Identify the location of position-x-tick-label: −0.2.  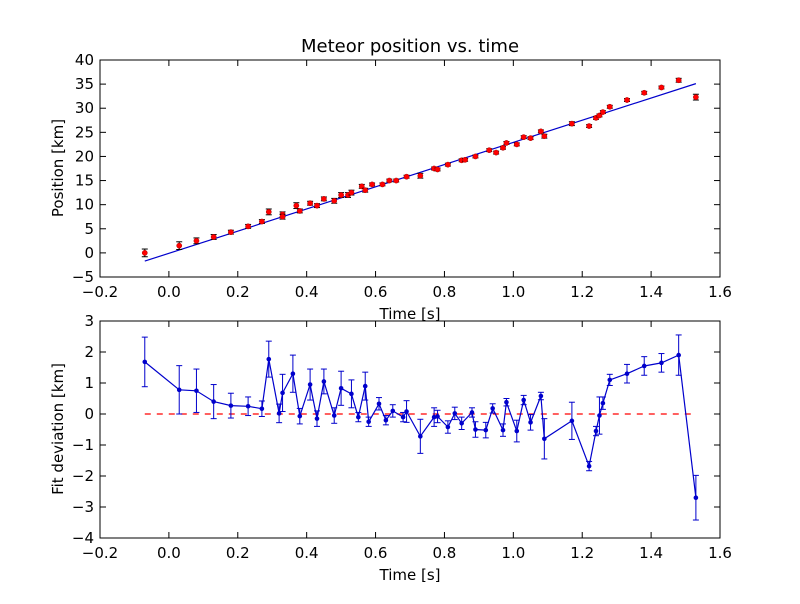
(100, 292).